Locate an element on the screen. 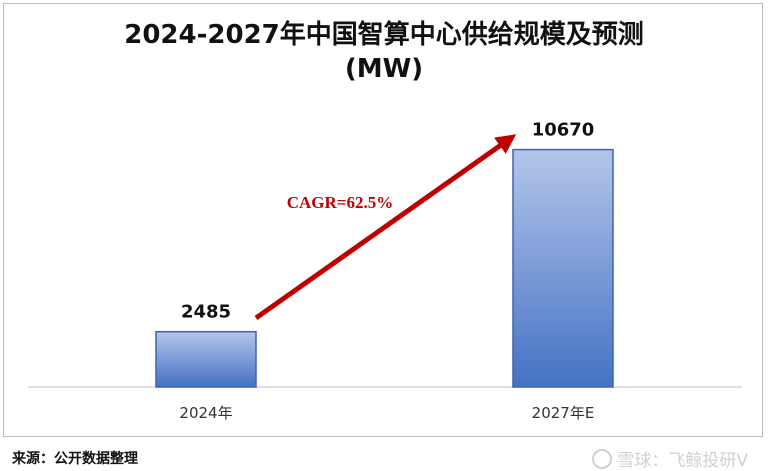  chart-title-line1: 2024-2027年中国智算中心供给规模及预测 is located at coordinates (384, 35).